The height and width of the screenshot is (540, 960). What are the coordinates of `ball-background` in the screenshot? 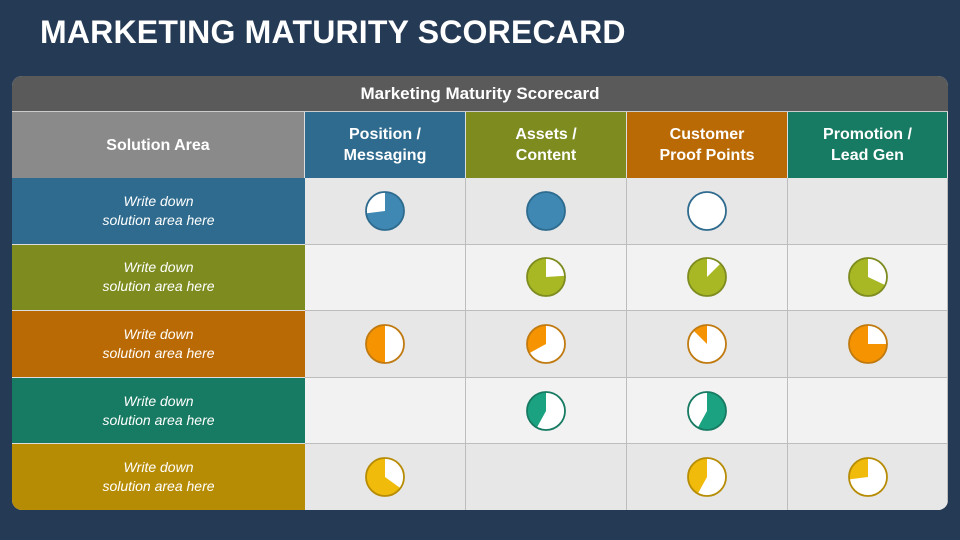 It's located at (707, 210).